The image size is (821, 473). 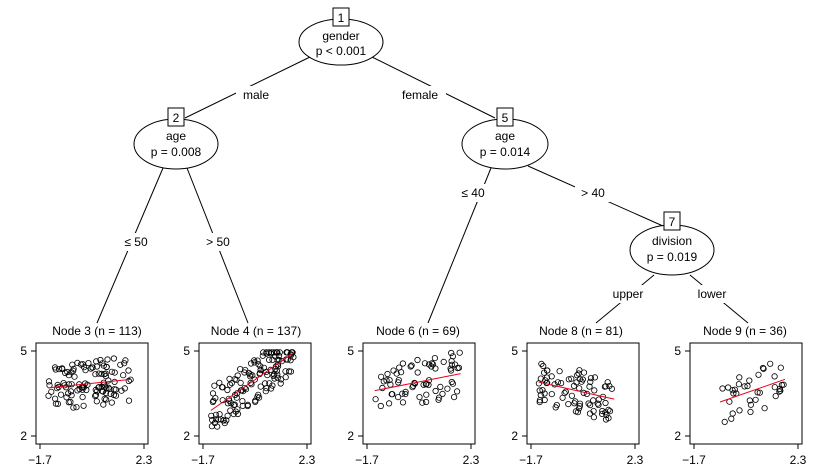 What do you see at coordinates (218, 242) in the screenshot?
I see `edge-label-gt-50: > 50` at bounding box center [218, 242].